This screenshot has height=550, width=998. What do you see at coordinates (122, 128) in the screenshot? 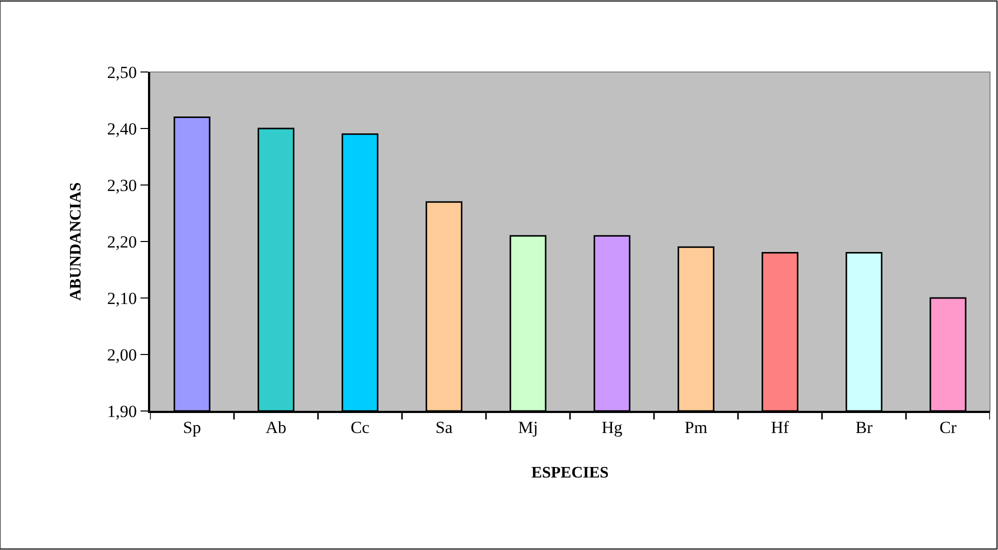
I see `y-tick-label: 2,40` at bounding box center [122, 128].